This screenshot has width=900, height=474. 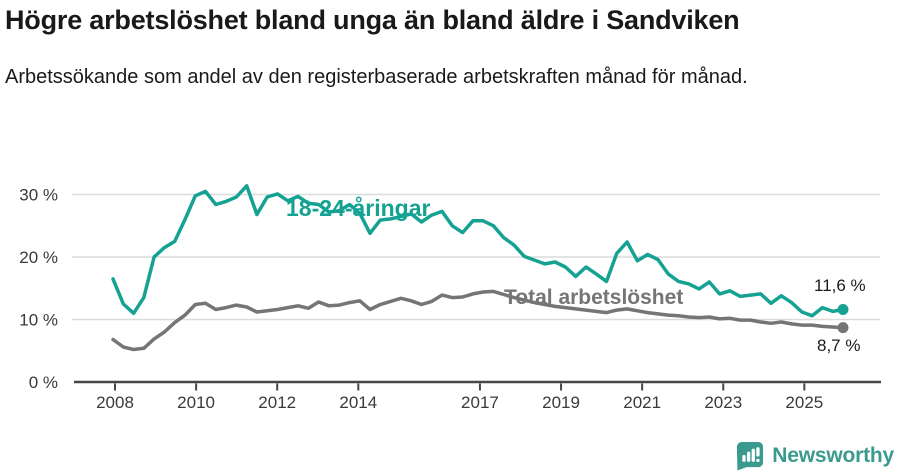 I want to click on young-series-label: 18-24-åringar, so click(x=358, y=208).